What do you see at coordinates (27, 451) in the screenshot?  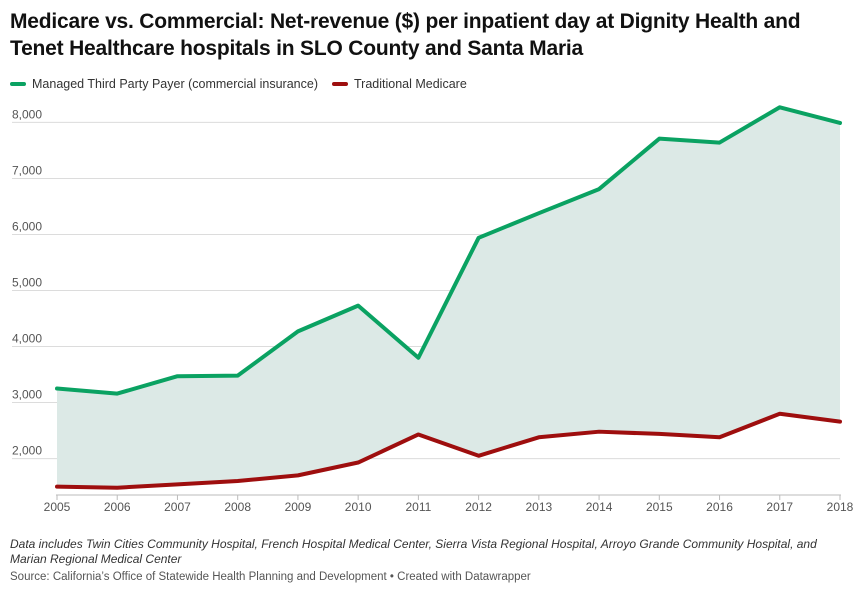 I see `y-tick-label: 2,000` at bounding box center [27, 451].